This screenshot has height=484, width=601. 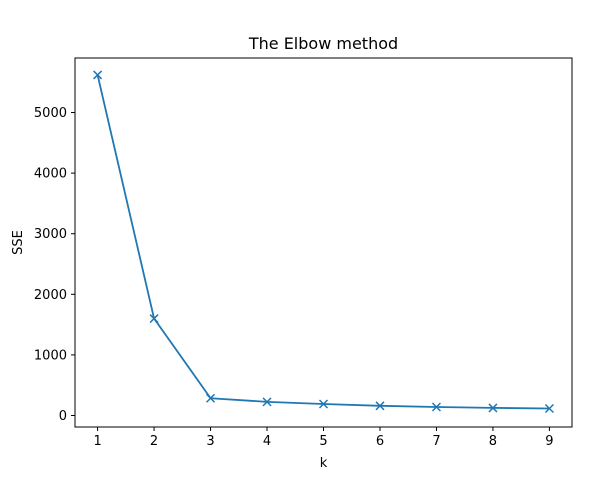 What do you see at coordinates (267, 441) in the screenshot?
I see `x-tick-label: 4` at bounding box center [267, 441].